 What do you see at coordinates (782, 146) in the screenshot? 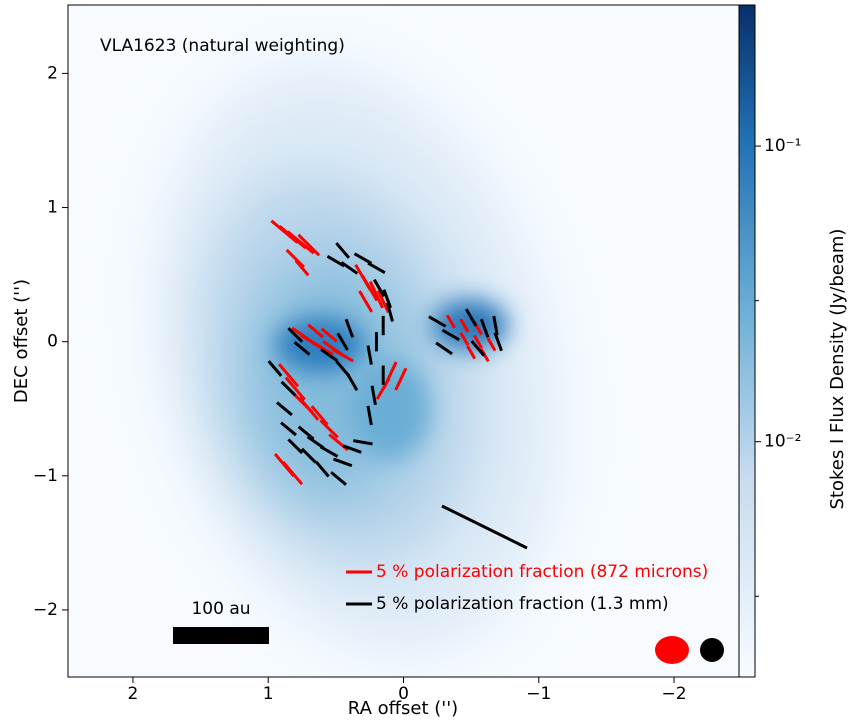
I see `colorbar-tick-label: 10⁻¹` at bounding box center [782, 146].